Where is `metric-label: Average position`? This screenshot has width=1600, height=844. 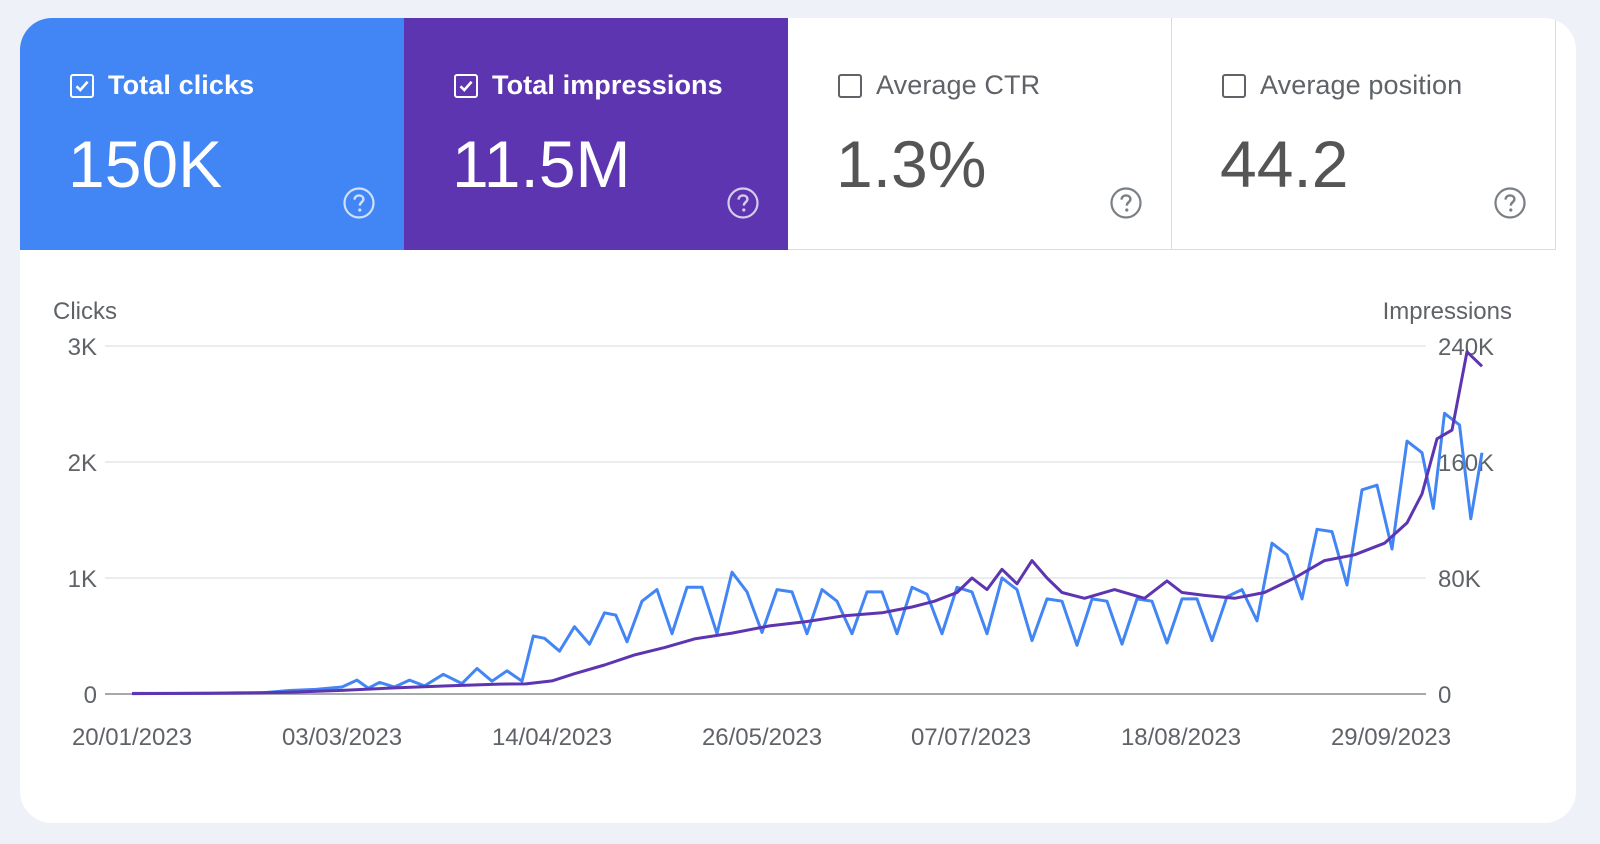 metric-label: Average position is located at coordinates (1361, 85).